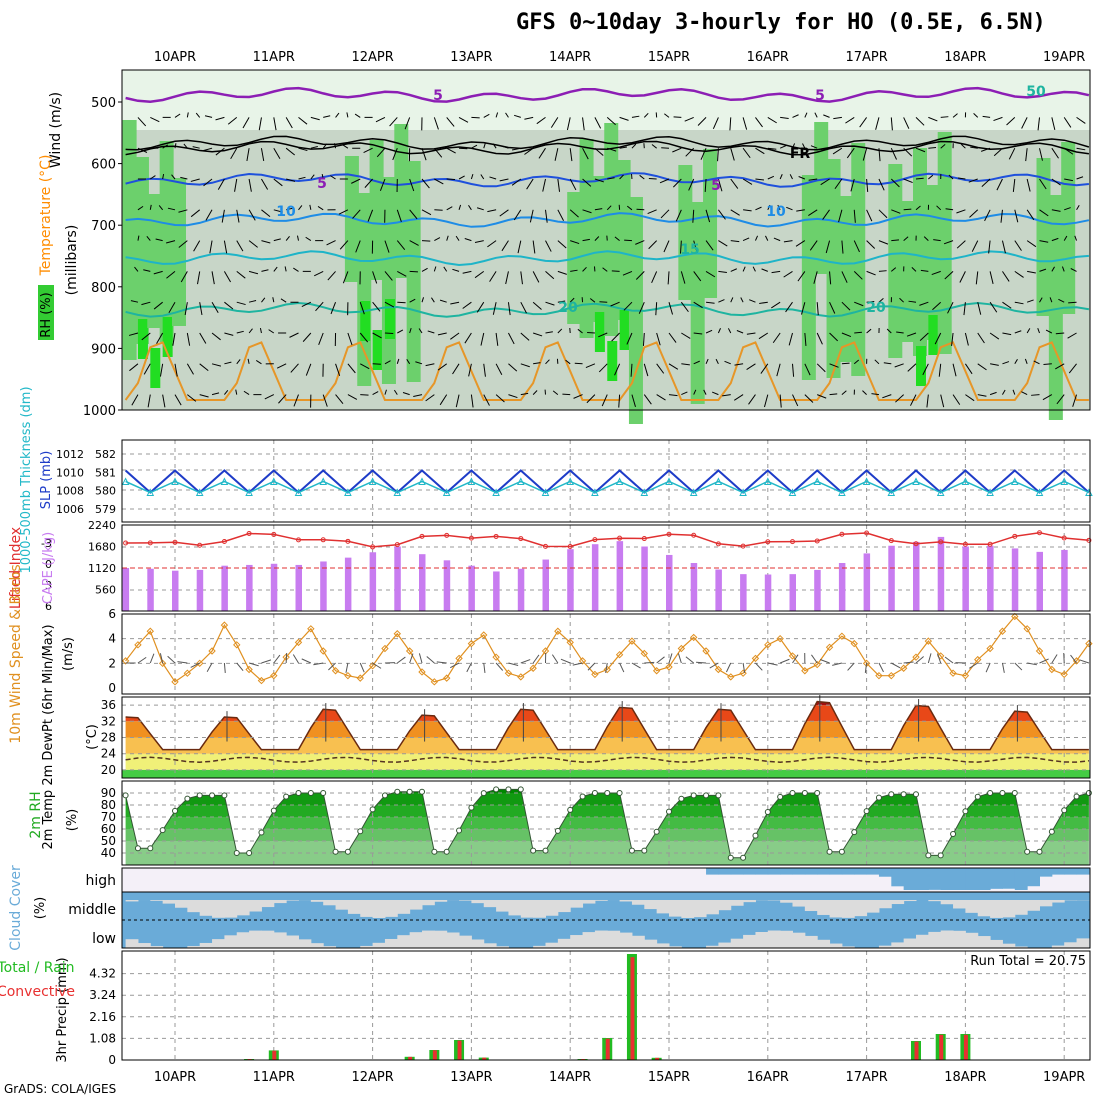  What do you see at coordinates (105, 590) in the screenshot?
I see `cape-tick-label: 560` at bounding box center [105, 590].